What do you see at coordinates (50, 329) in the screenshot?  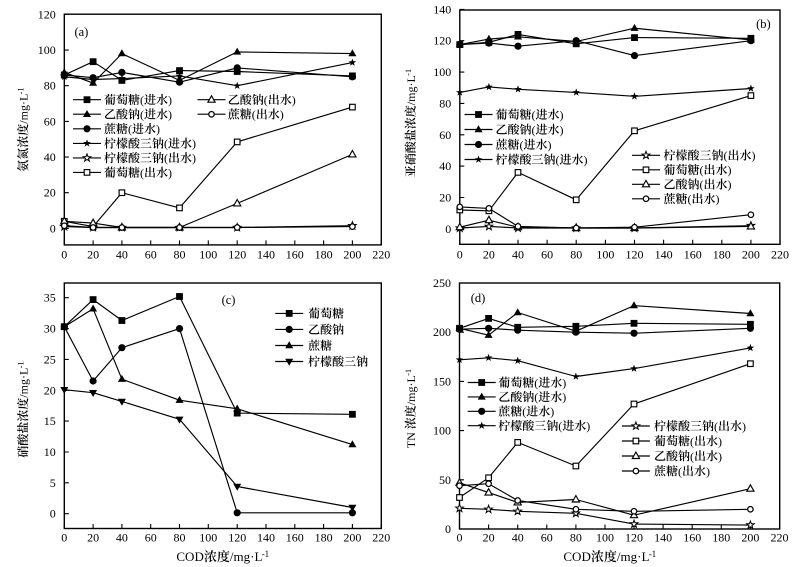 I see `svg-text: 30` at bounding box center [50, 329].